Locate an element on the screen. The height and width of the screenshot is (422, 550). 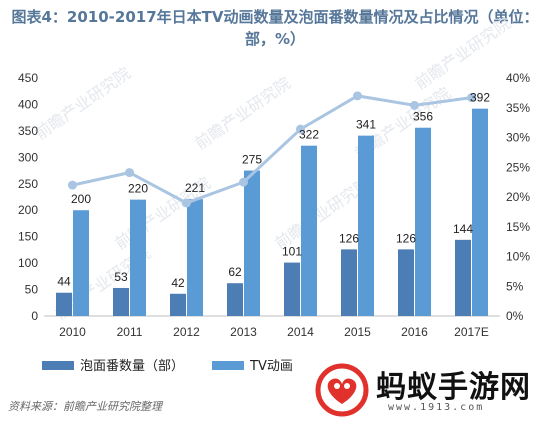
x-tick-label: 2014 is located at coordinates (300, 332).